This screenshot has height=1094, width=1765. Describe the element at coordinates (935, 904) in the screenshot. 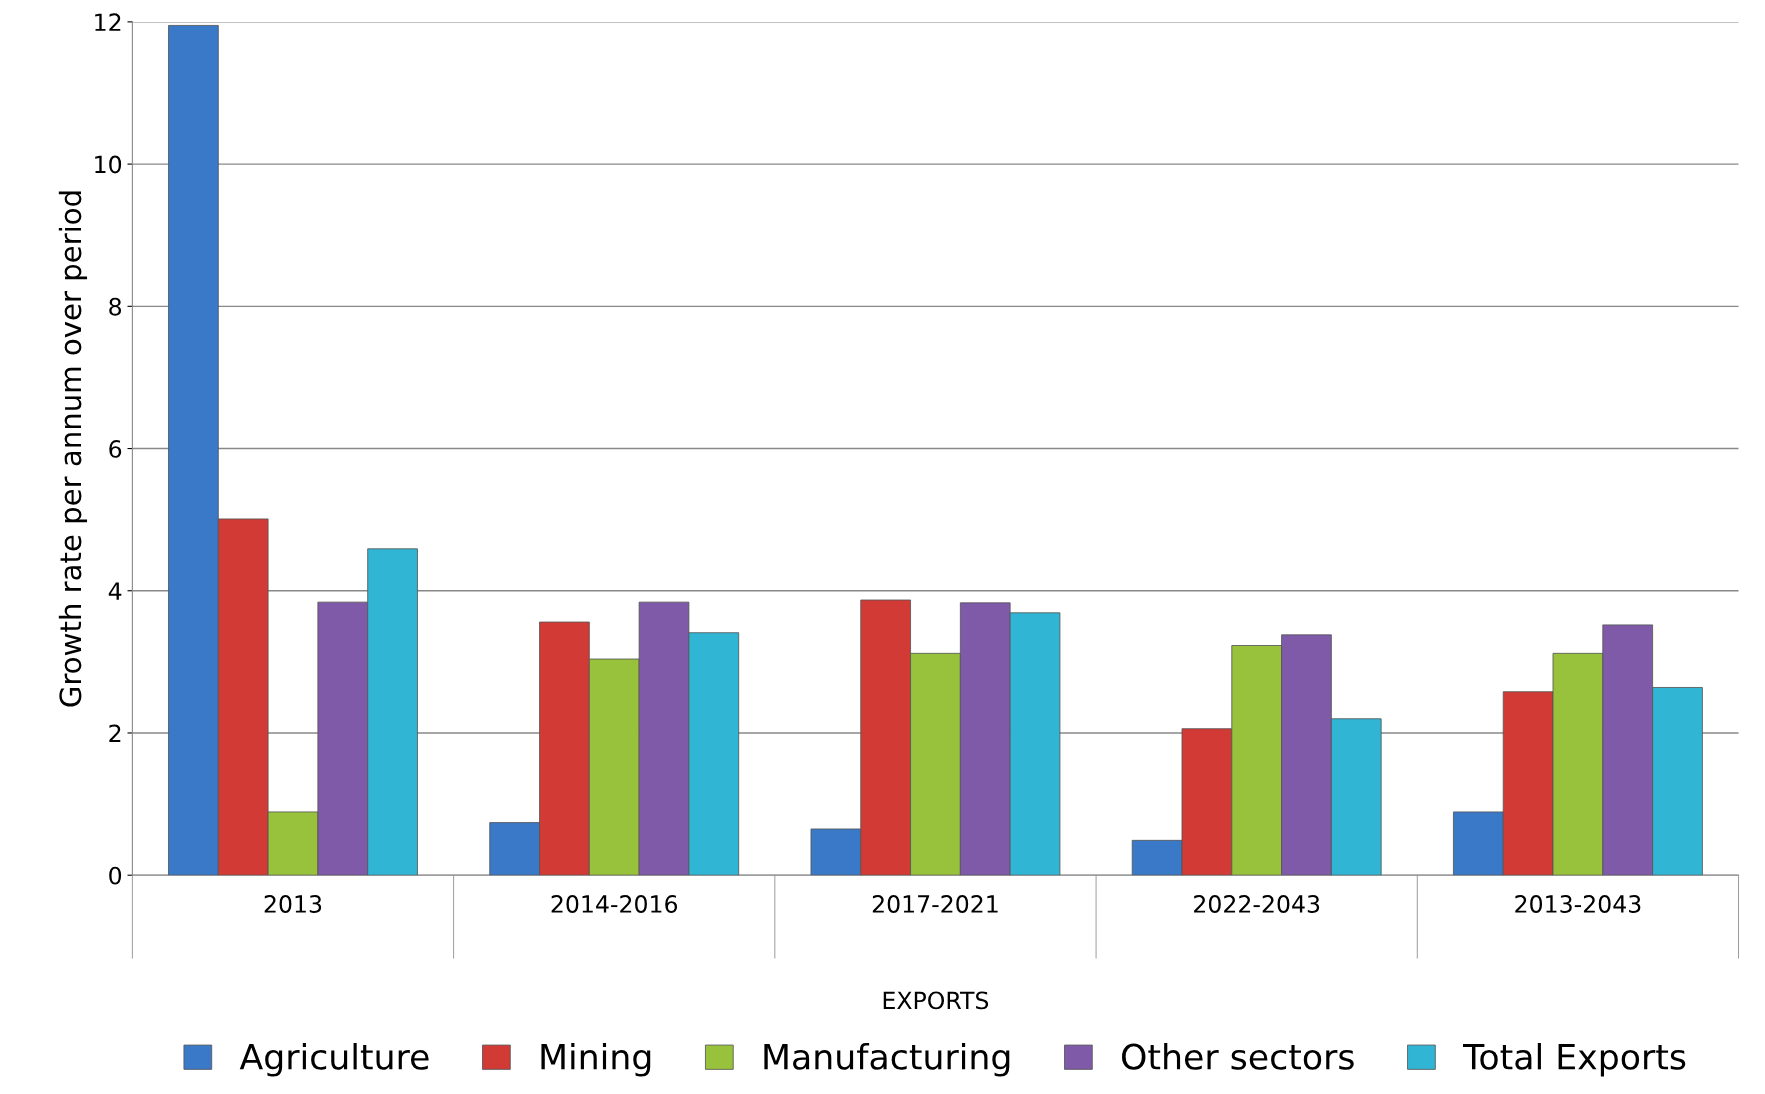

I see `x-tick-label: 2017-2021` at that location.